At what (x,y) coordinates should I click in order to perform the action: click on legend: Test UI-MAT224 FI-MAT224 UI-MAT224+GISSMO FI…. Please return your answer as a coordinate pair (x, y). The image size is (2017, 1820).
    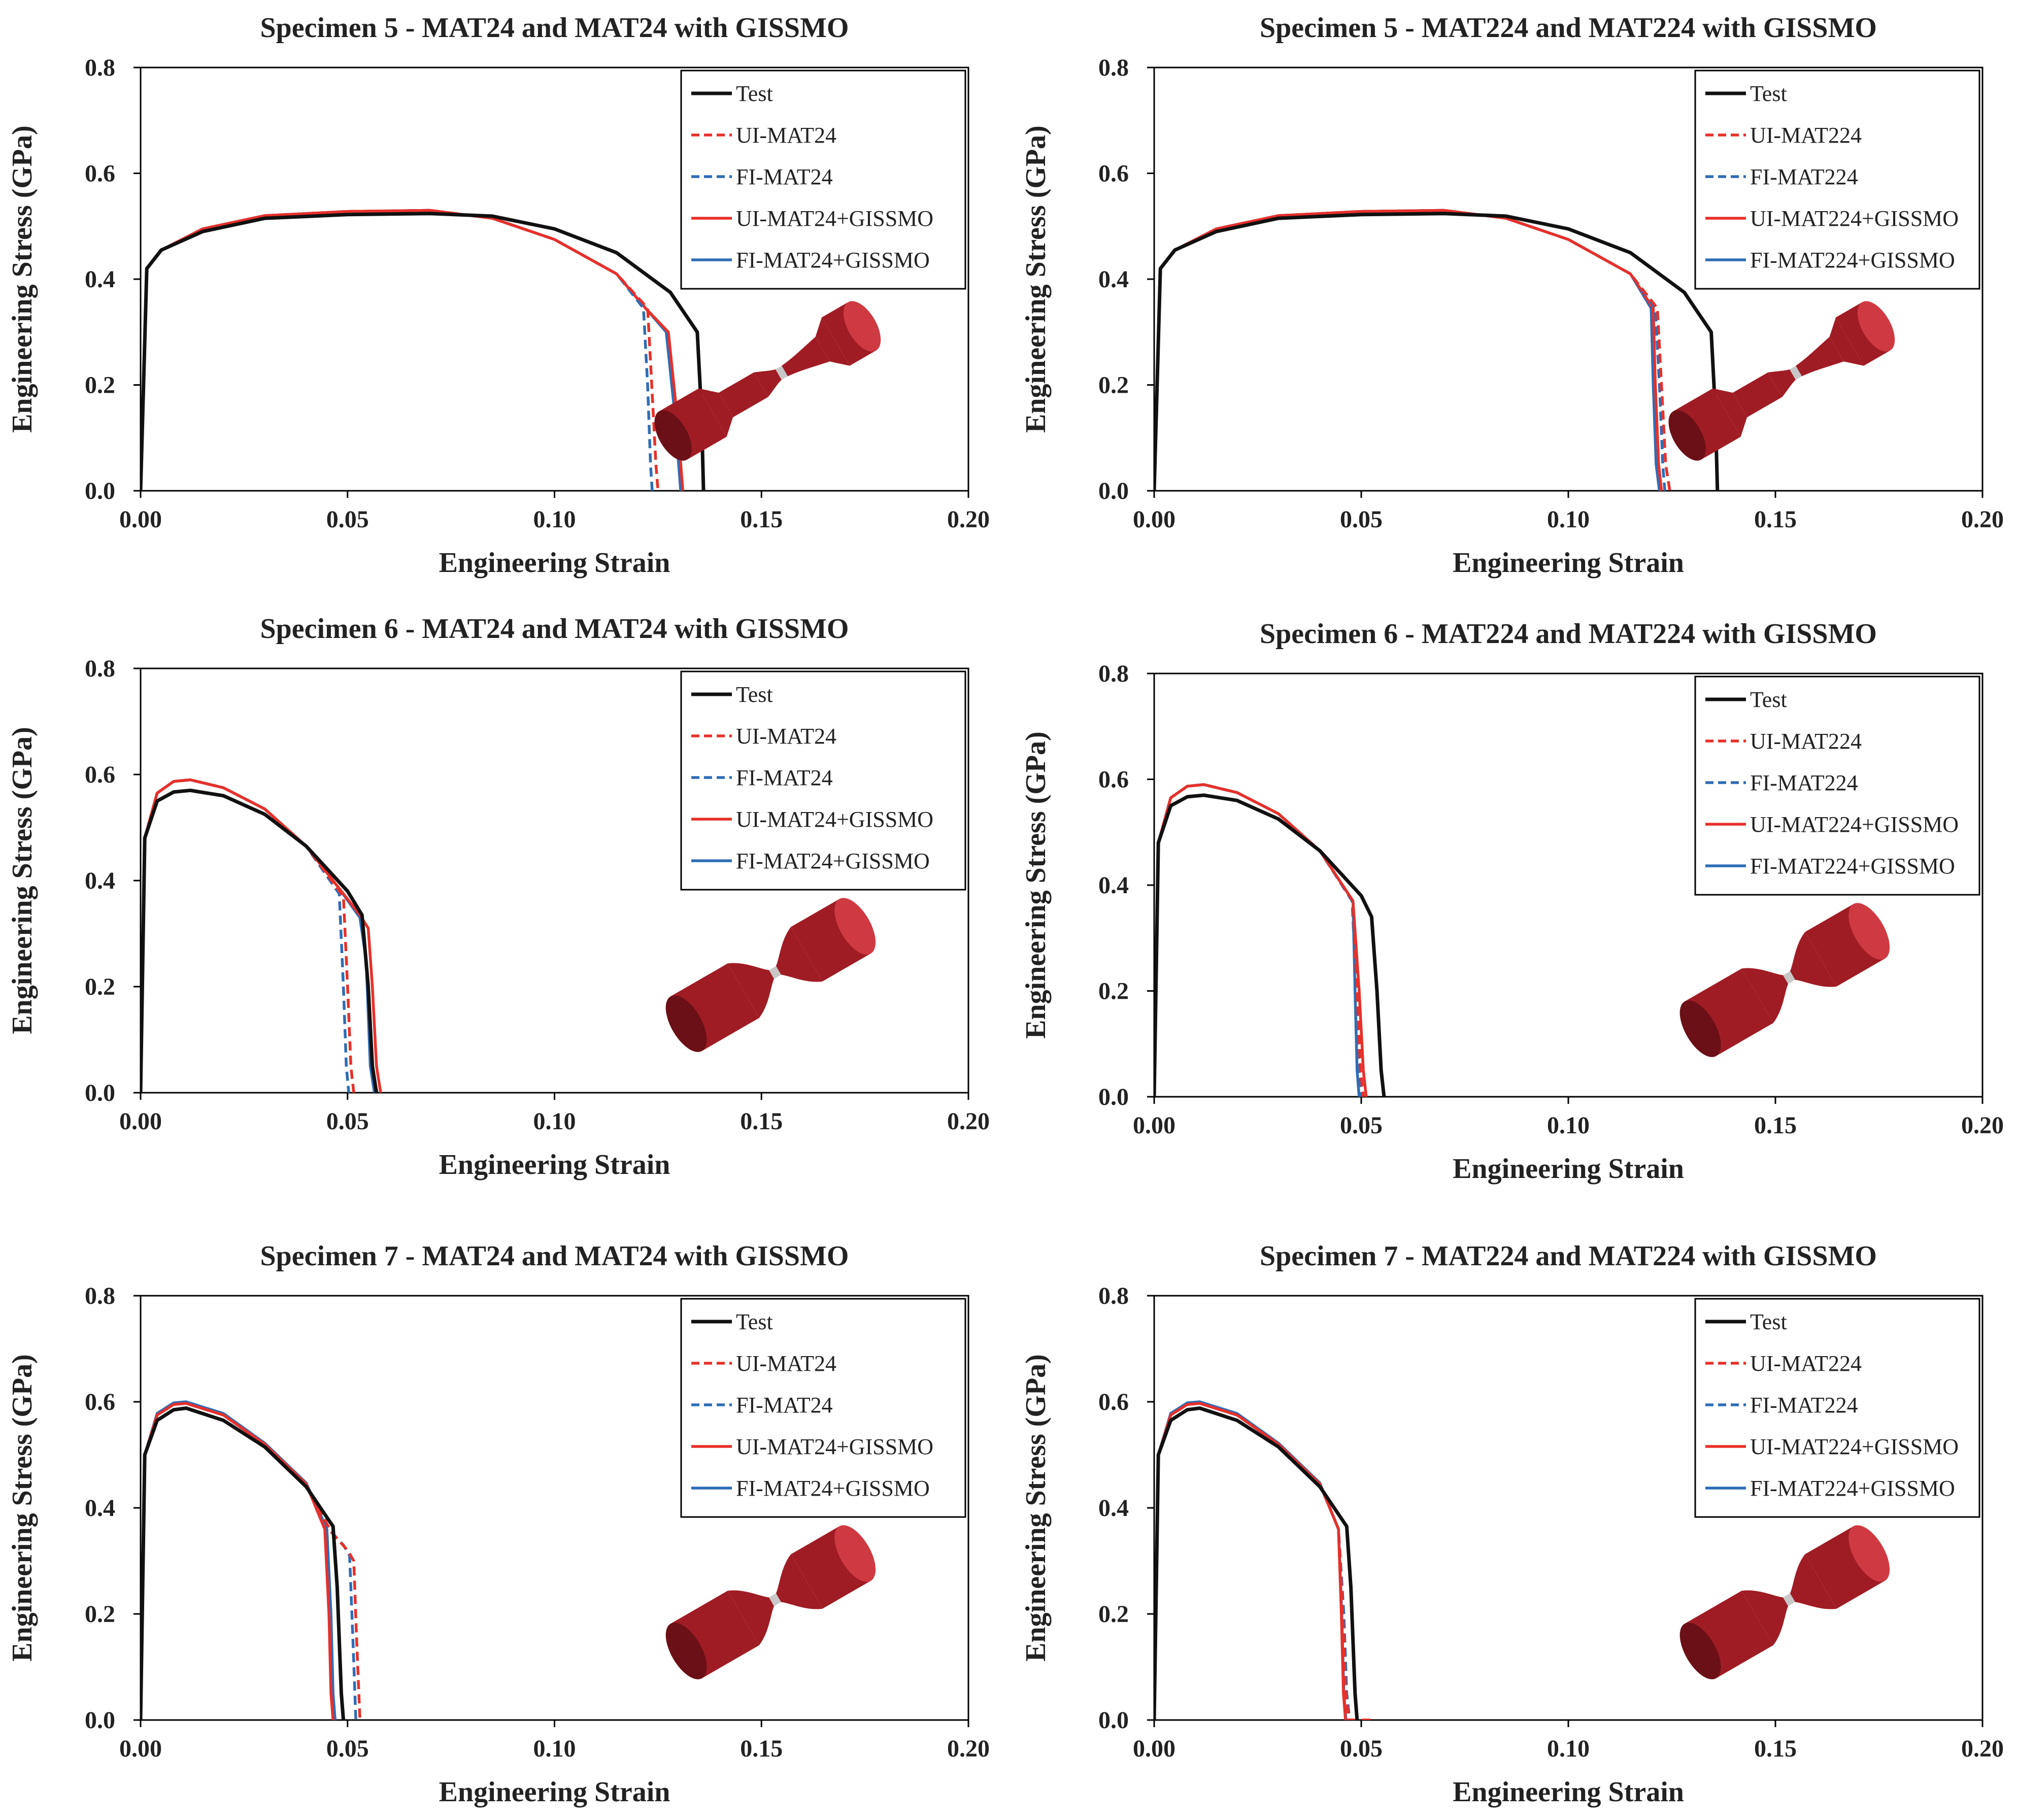
    Looking at the image, I should click on (1837, 180).